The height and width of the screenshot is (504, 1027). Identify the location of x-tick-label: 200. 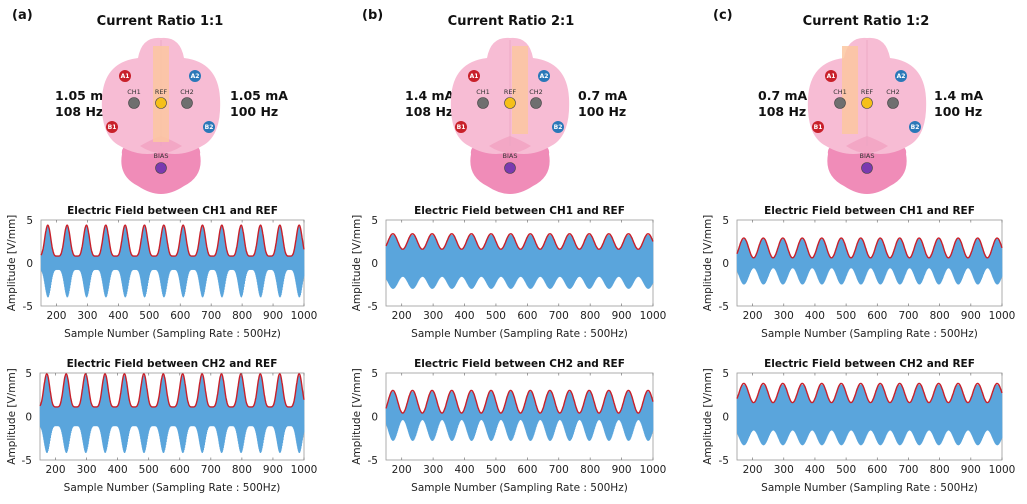
(753, 316).